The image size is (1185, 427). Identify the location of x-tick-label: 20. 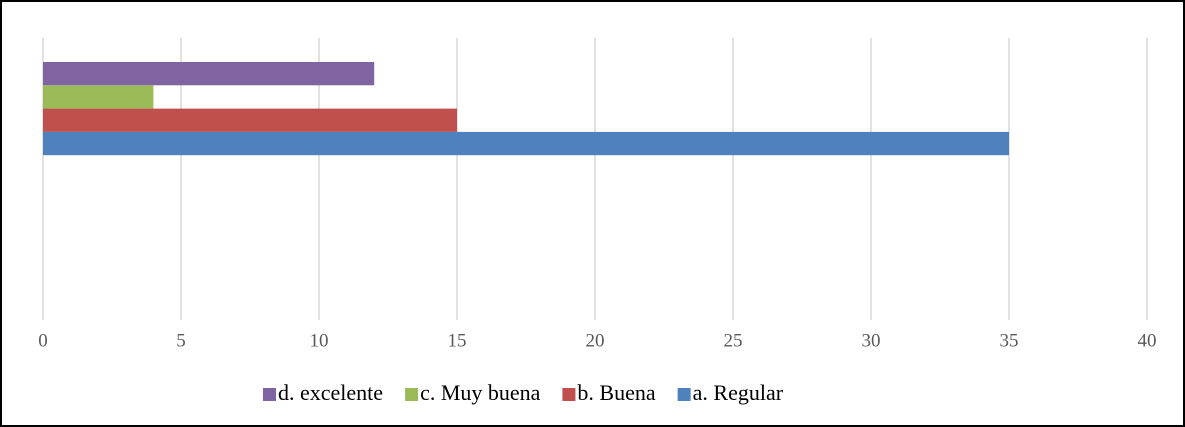
(595, 340).